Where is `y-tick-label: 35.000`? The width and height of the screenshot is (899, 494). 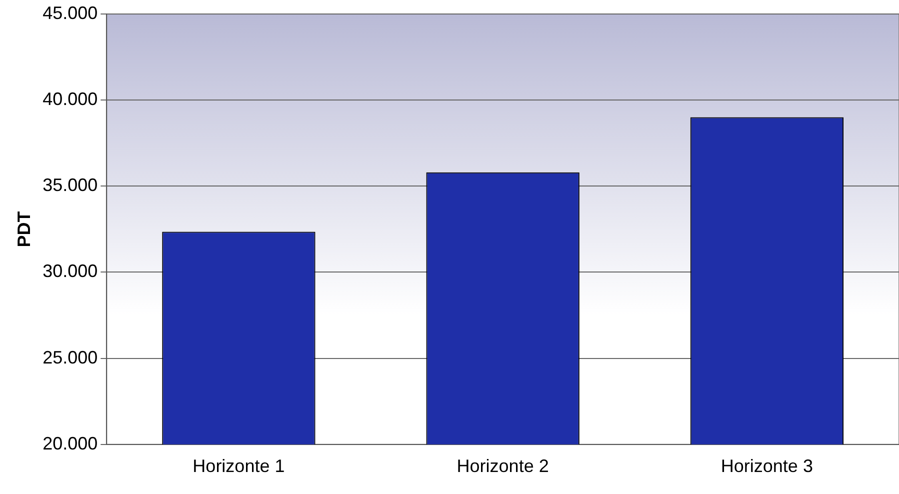
y-tick-label: 35.000 is located at coordinates (70, 185).